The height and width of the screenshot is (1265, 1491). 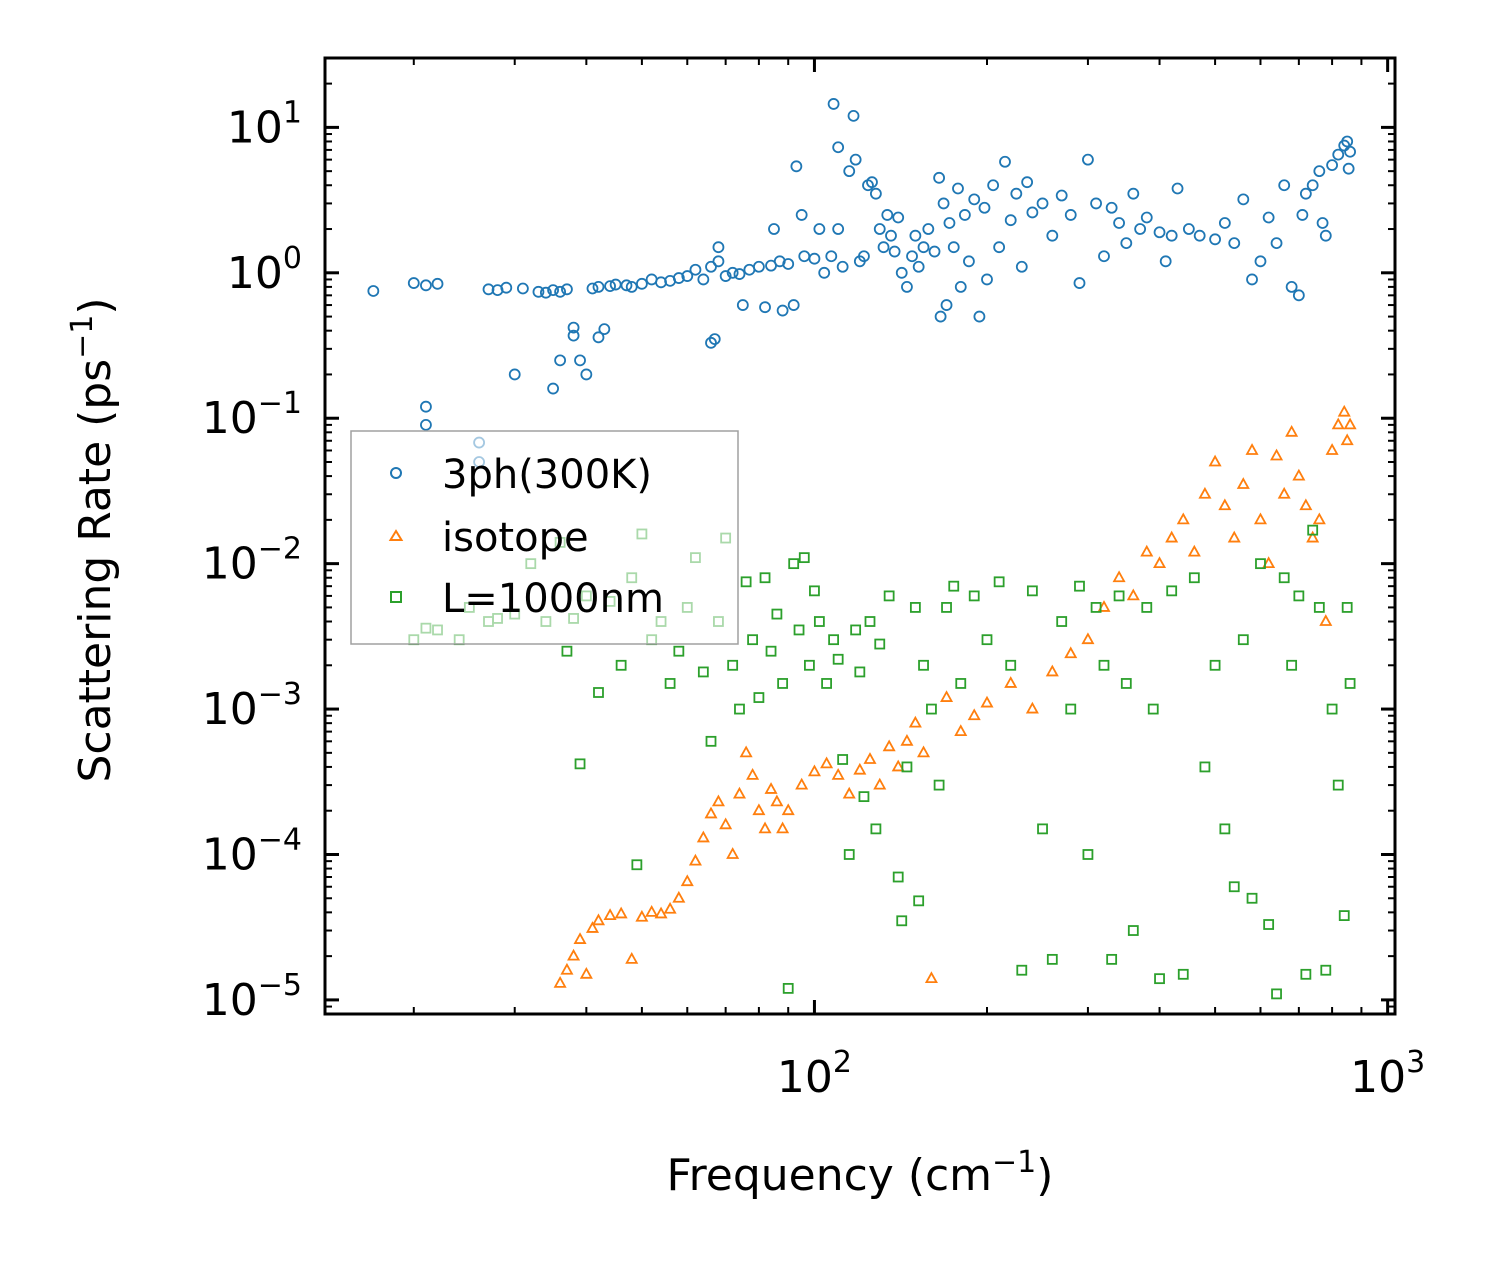 I want to click on legend-marker-boundary, so click(x=396, y=597).